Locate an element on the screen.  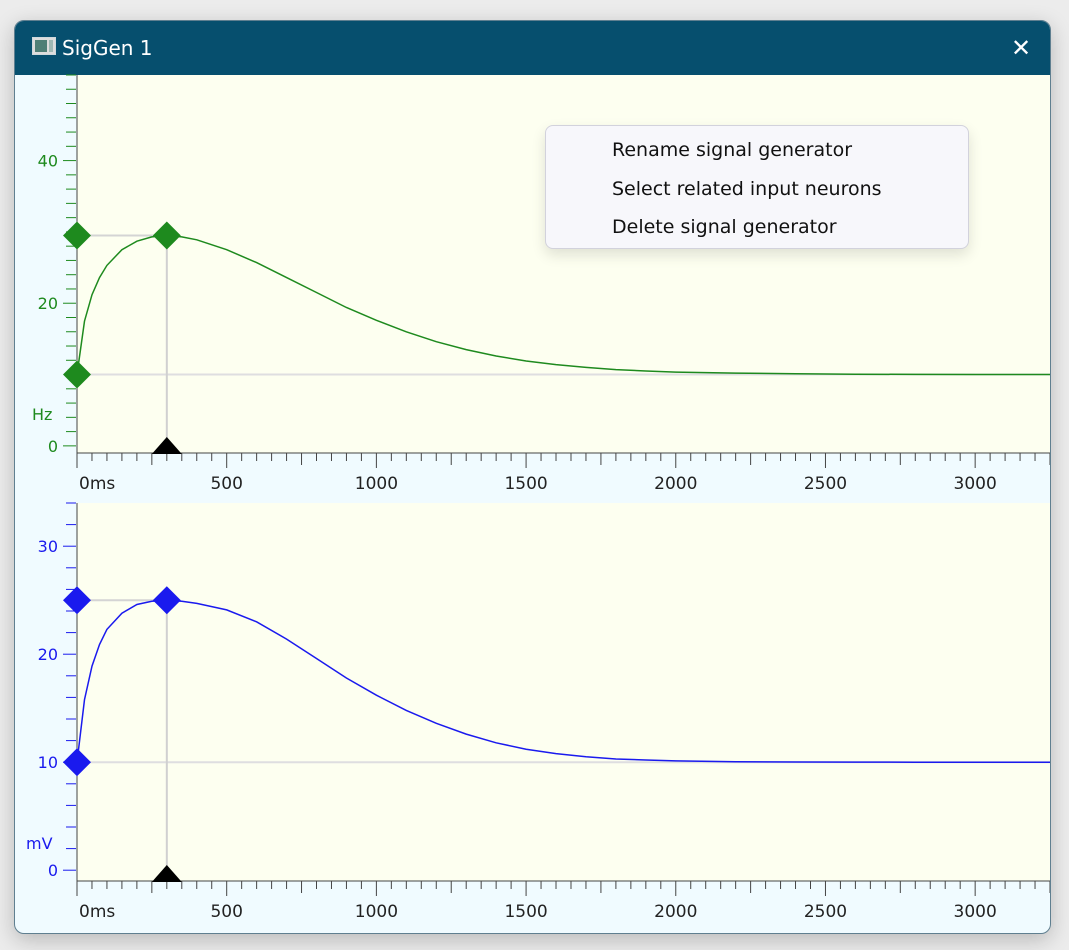
voltage-x-tick-label: 2500 is located at coordinates (825, 912).